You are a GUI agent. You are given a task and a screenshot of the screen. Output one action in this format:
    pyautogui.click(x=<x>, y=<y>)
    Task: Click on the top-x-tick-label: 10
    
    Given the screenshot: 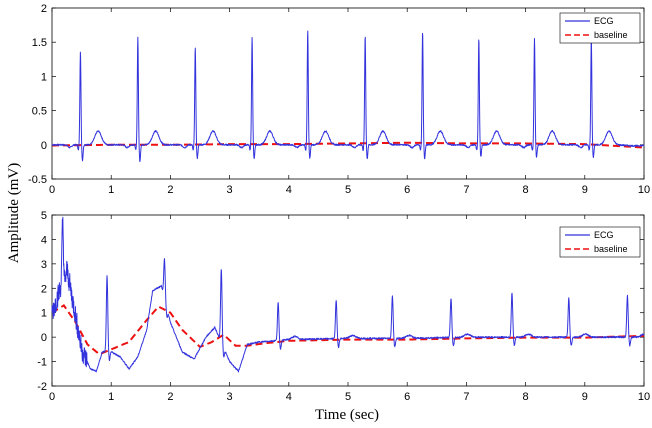 What is the action you would take?
    pyautogui.click(x=644, y=190)
    